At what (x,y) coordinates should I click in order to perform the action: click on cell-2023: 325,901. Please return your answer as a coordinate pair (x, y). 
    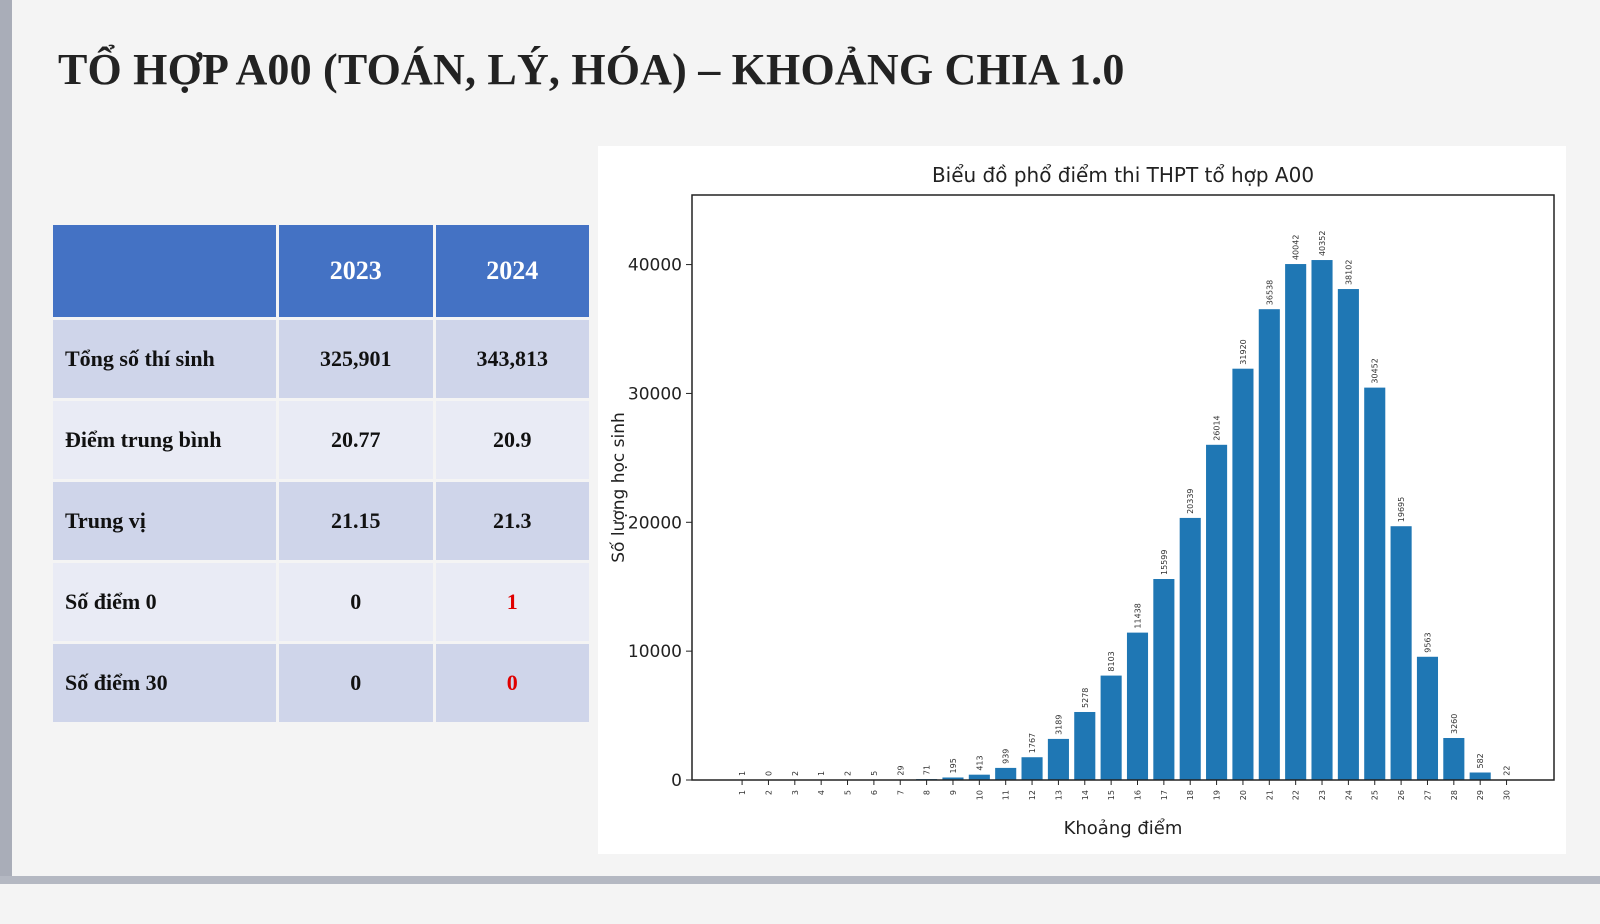
    Looking at the image, I should click on (356, 359).